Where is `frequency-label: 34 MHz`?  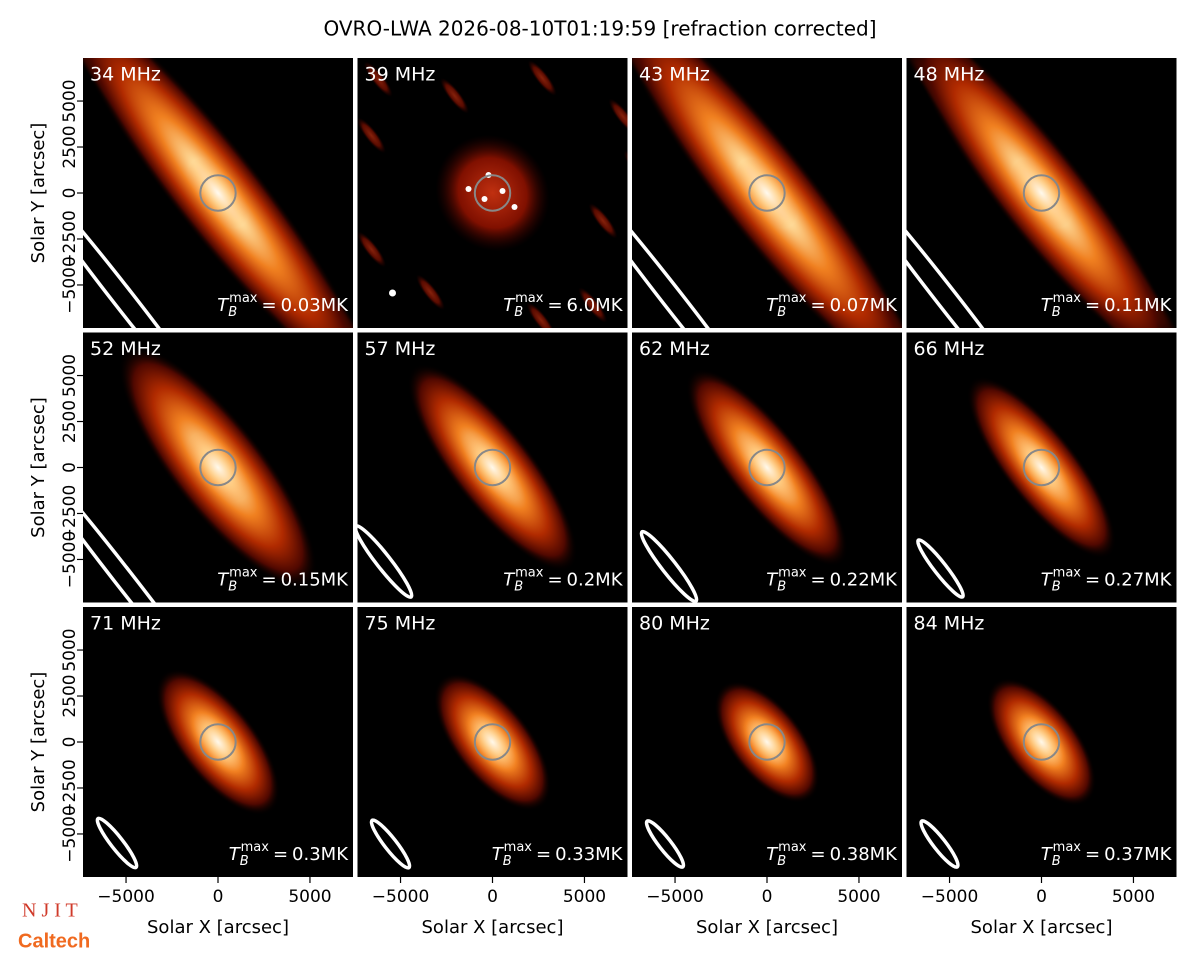 frequency-label: 34 MHz is located at coordinates (125, 75).